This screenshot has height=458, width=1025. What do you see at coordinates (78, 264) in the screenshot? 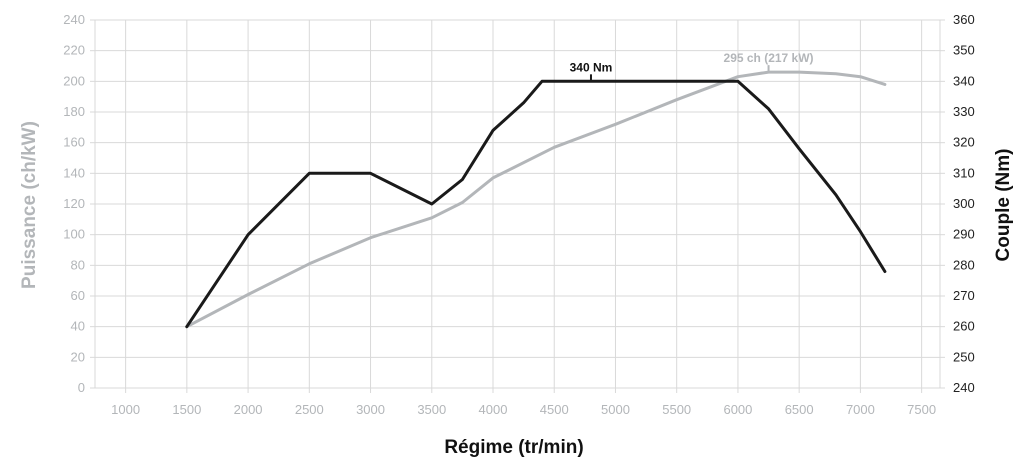
I see `y-left-tick-label: 80` at bounding box center [78, 264].